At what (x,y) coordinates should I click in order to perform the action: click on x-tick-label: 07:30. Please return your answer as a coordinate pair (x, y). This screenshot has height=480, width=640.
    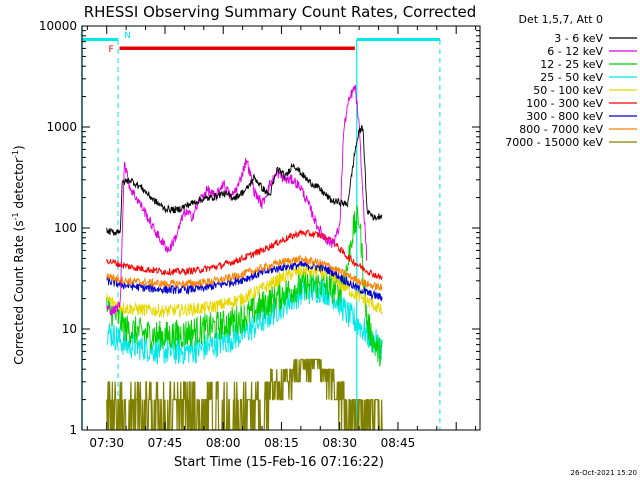
    Looking at the image, I should click on (106, 443).